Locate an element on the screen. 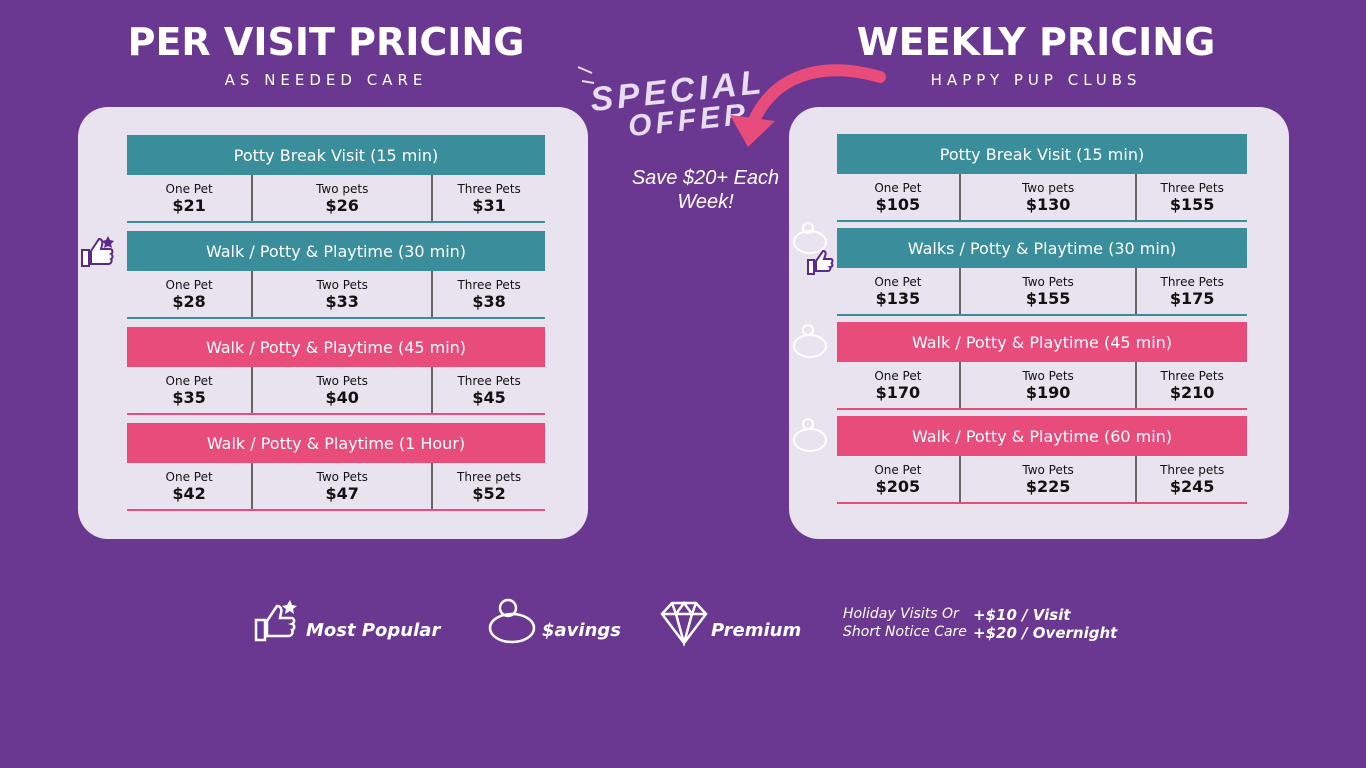 The width and height of the screenshot is (1366, 768). price-cell: Three pets $245 is located at coordinates (1192, 479).